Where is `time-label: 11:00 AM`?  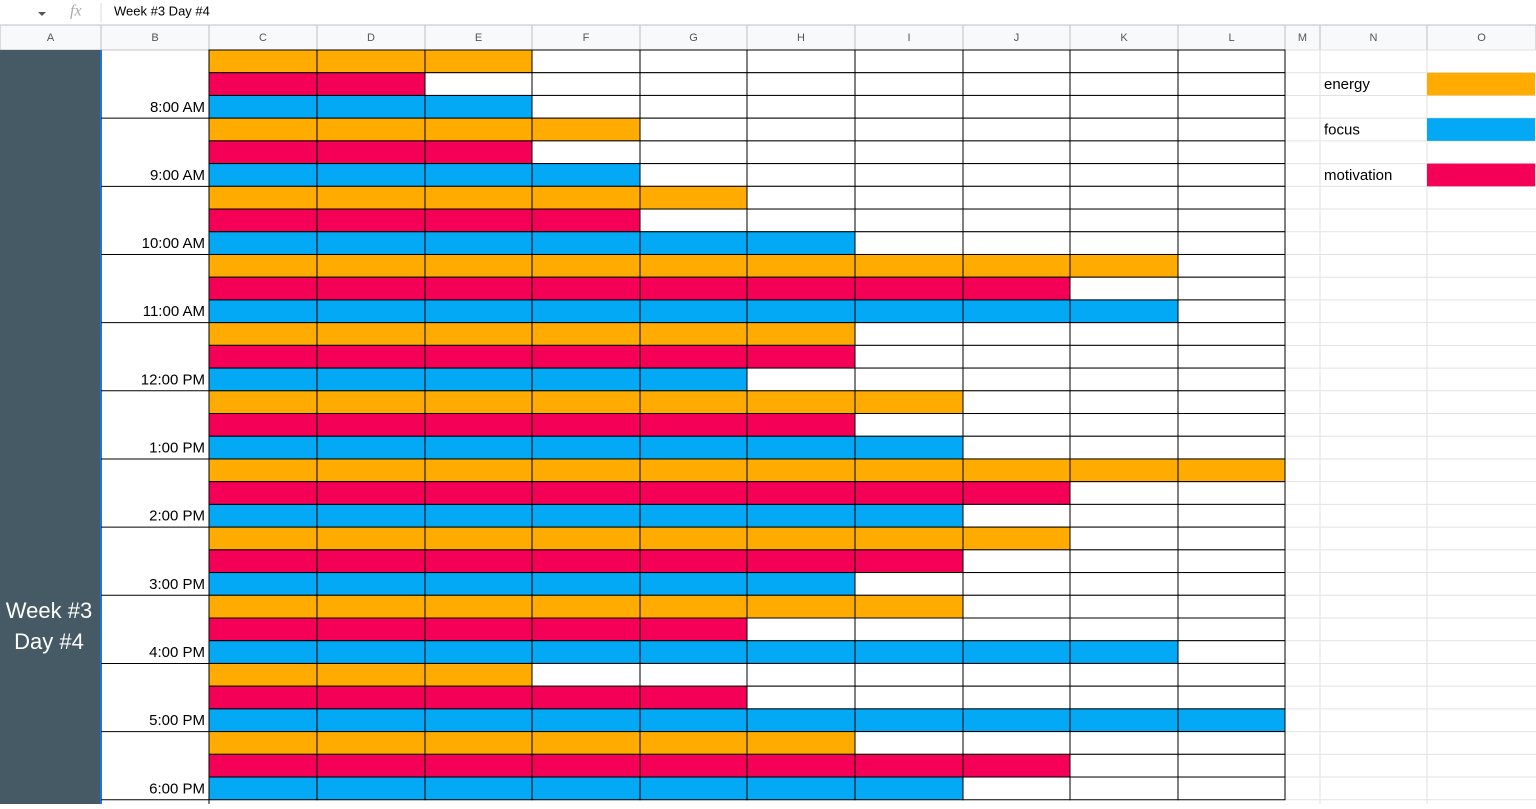 time-label: 11:00 AM is located at coordinates (174, 311).